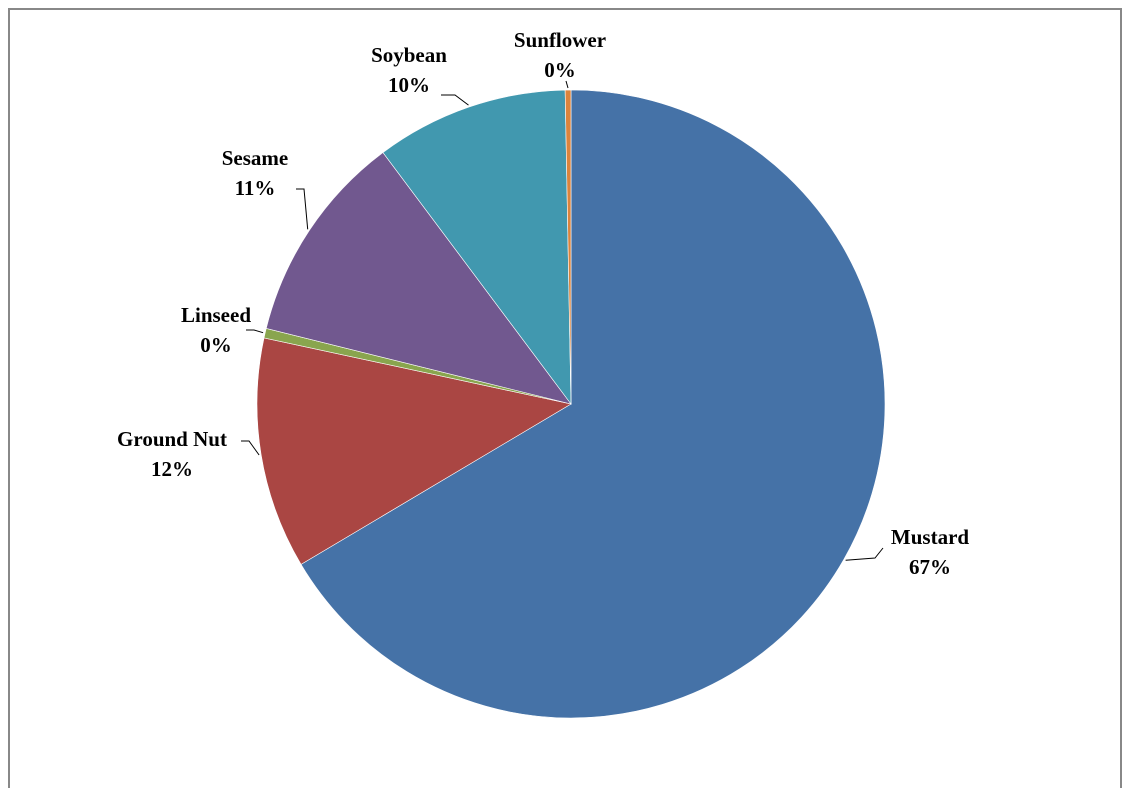 The width and height of the screenshot is (1123, 789). I want to click on slice-percent-sesame: 11%, so click(255, 188).